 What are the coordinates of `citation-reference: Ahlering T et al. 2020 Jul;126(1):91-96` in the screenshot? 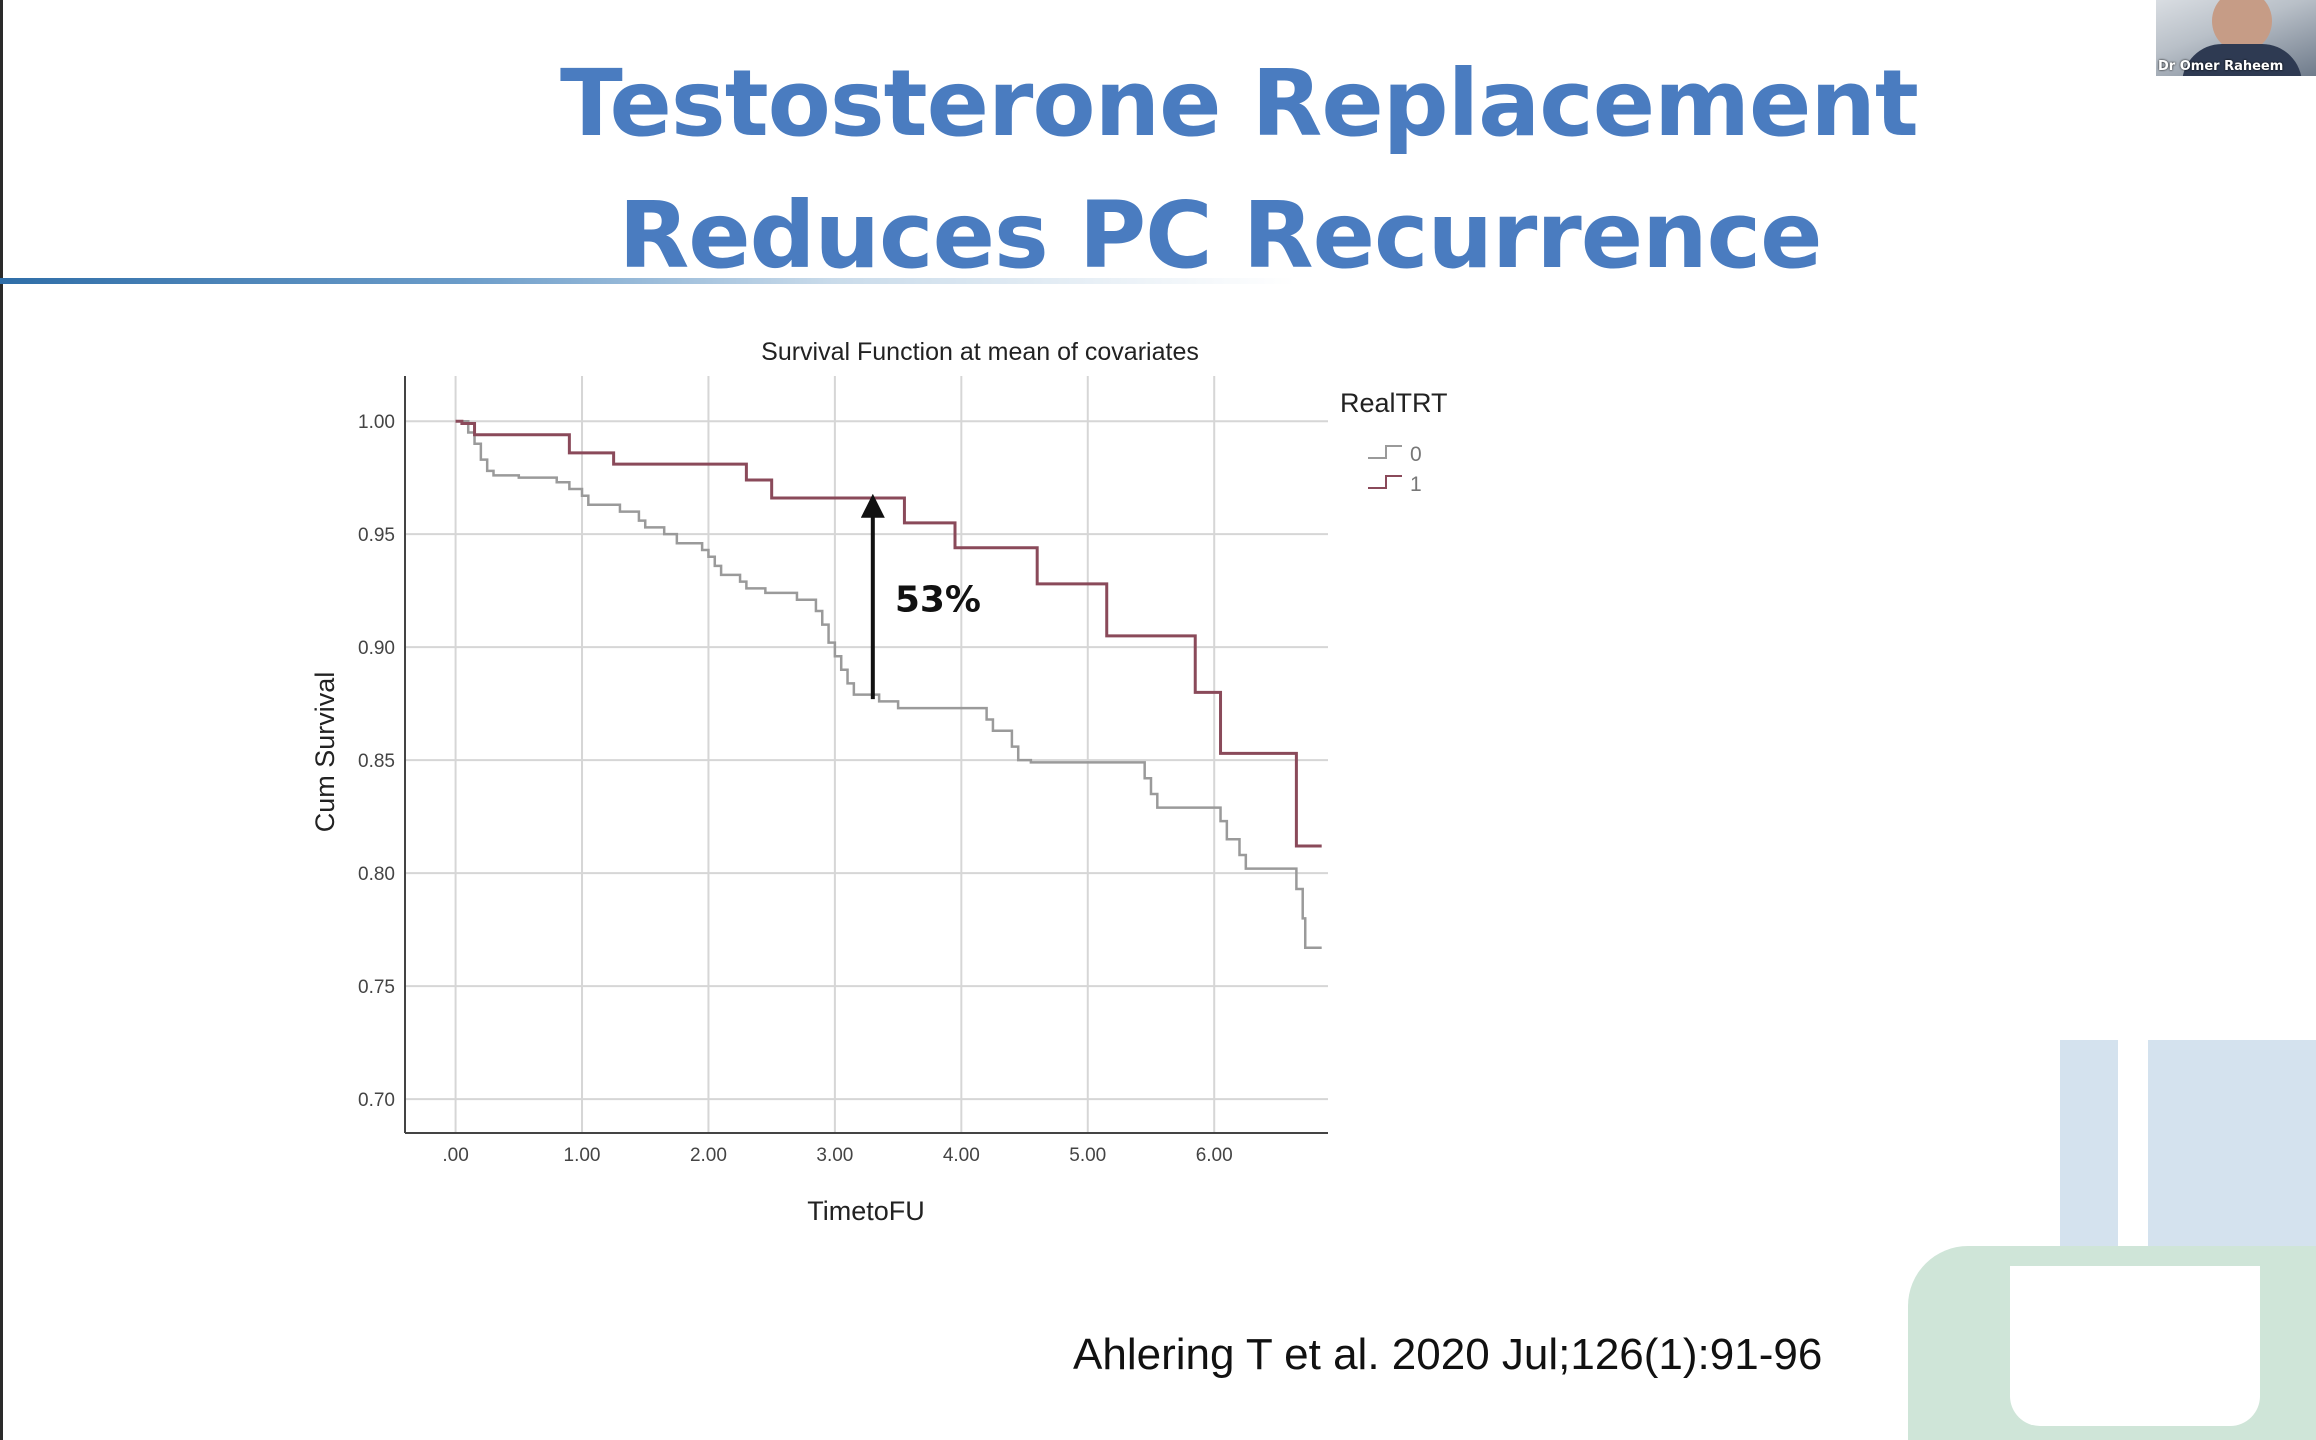 It's located at (1448, 1354).